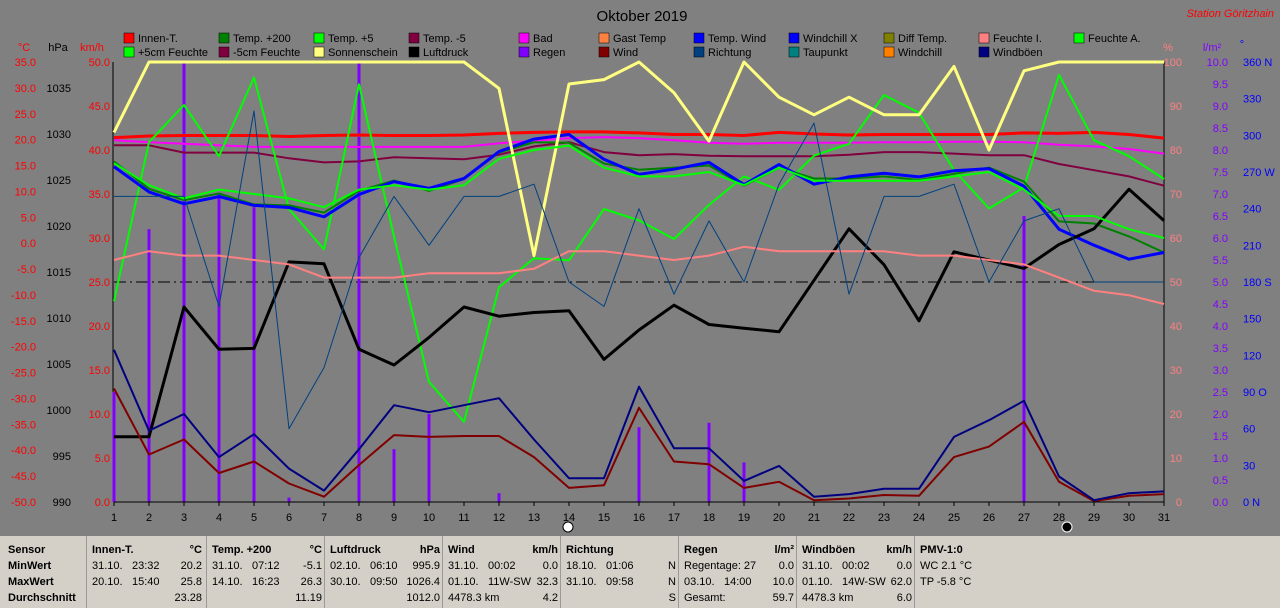  I want to click on stats-luftdruck-min-date: 02.10., so click(345, 566).